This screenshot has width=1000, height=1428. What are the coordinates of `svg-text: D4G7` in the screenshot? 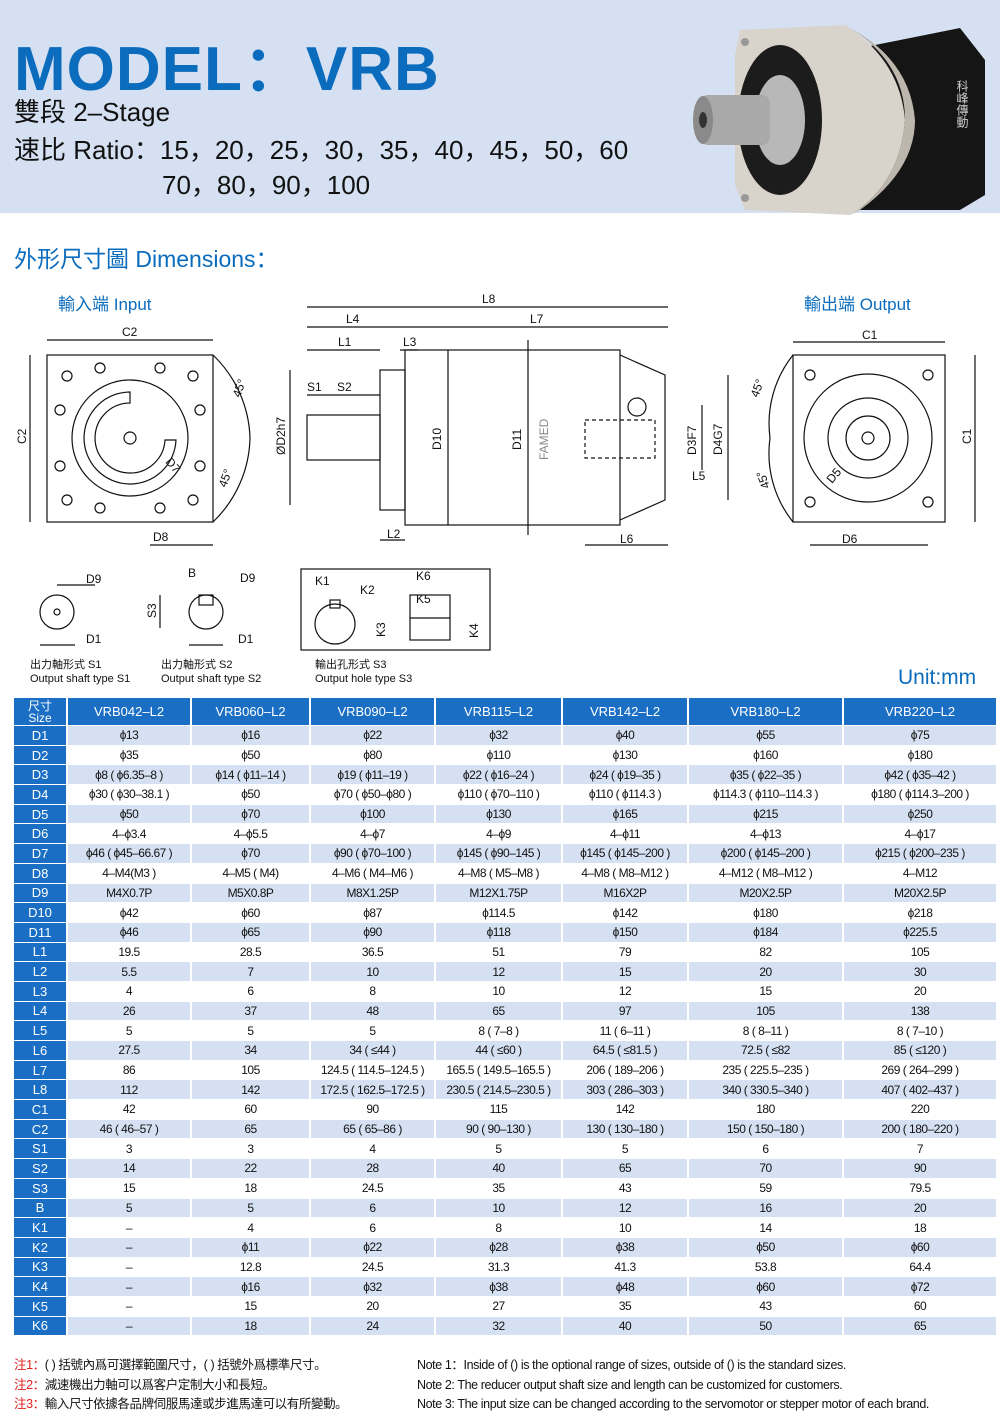 It's located at (718, 439).